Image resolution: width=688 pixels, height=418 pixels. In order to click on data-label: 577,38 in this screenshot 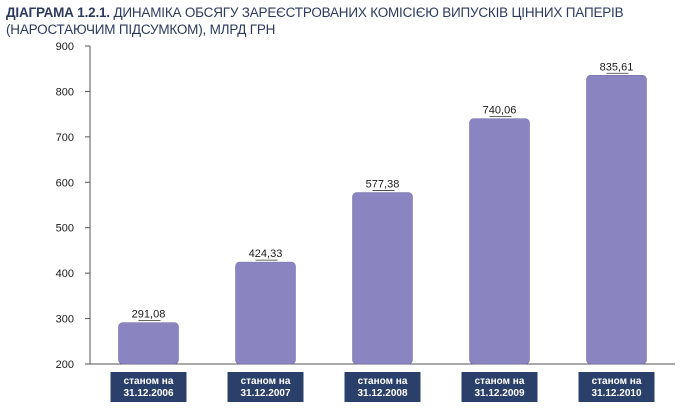, I will do `click(383, 185)`.